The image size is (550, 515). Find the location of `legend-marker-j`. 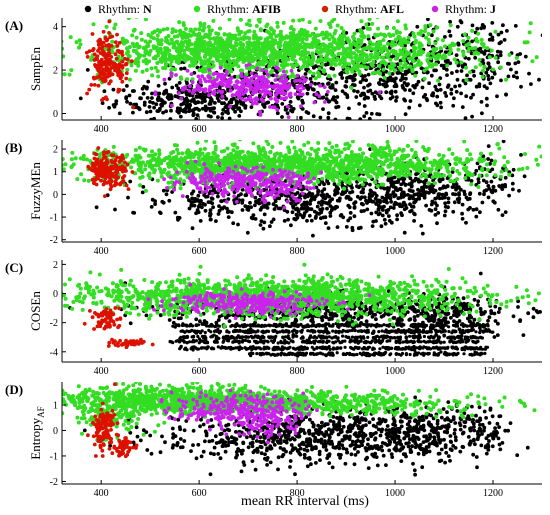

legend-marker-j is located at coordinates (435, 9).